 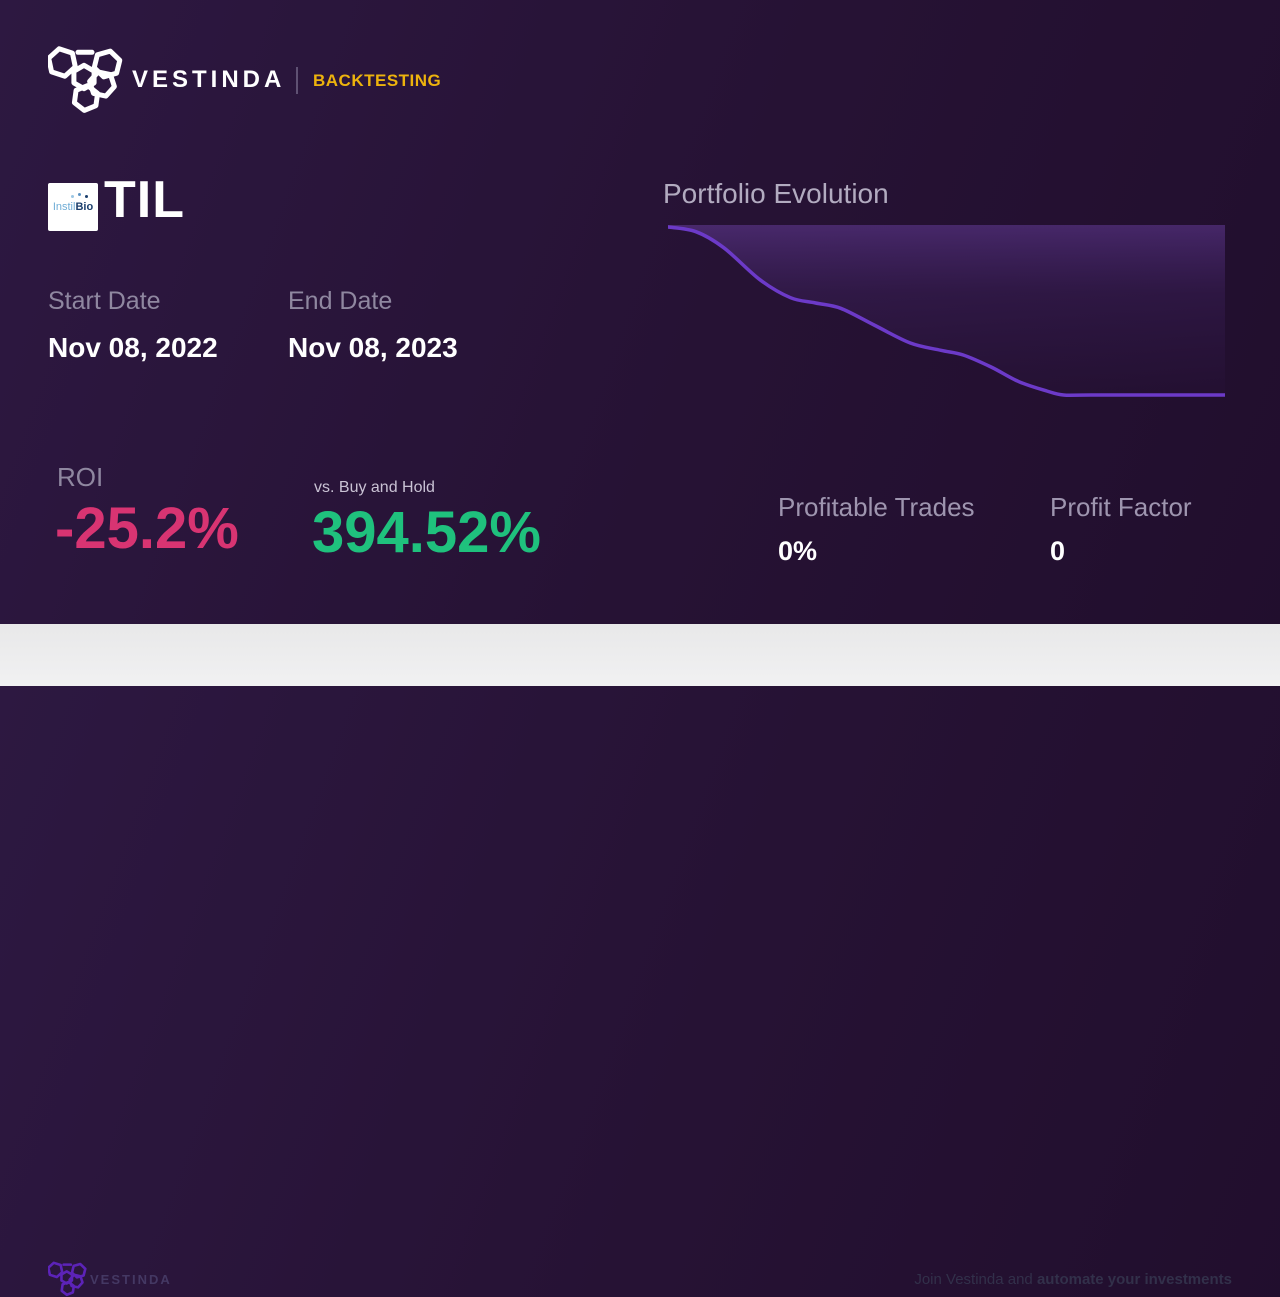 I want to click on chart-line, so click(x=946, y=311).